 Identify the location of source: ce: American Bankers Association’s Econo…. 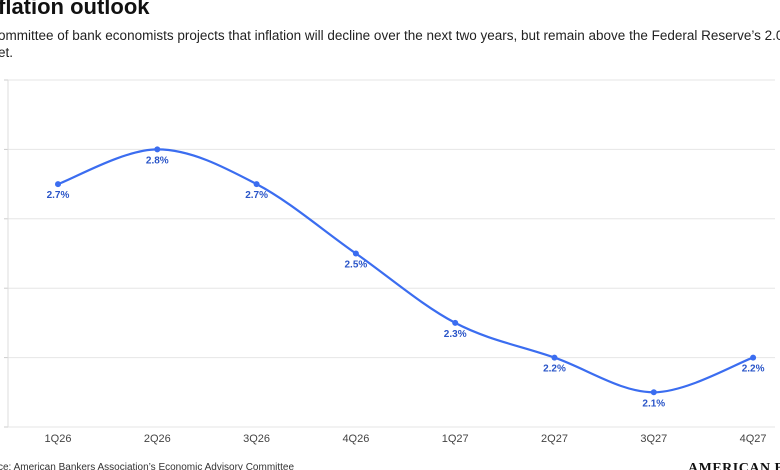
(147, 466).